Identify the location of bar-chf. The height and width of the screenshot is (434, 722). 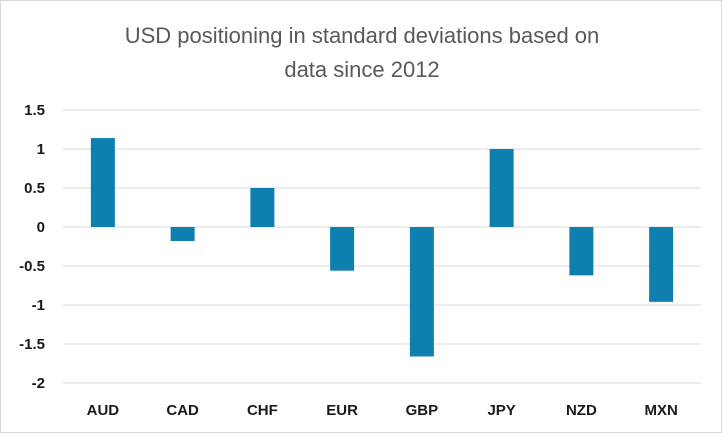
(262, 207).